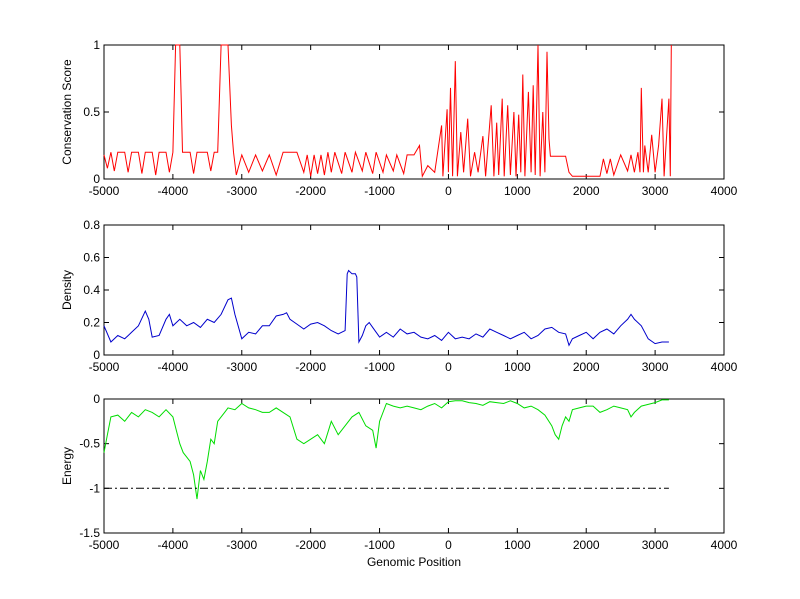  I want to click on density-ytick-label: 0, so click(96, 355).